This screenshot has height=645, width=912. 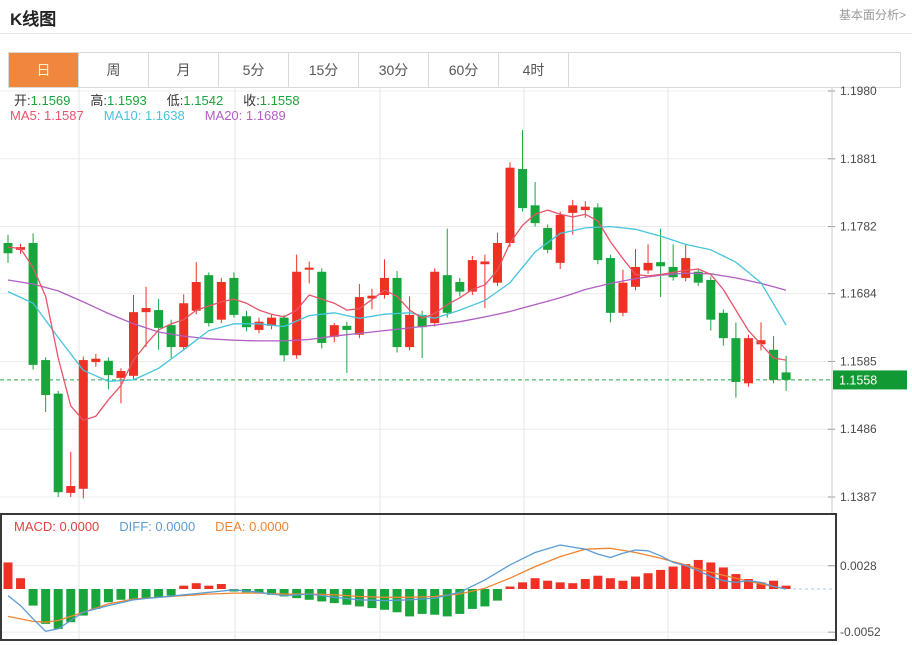 What do you see at coordinates (858, 91) in the screenshot?
I see `svg-text: 1.1980` at bounding box center [858, 91].